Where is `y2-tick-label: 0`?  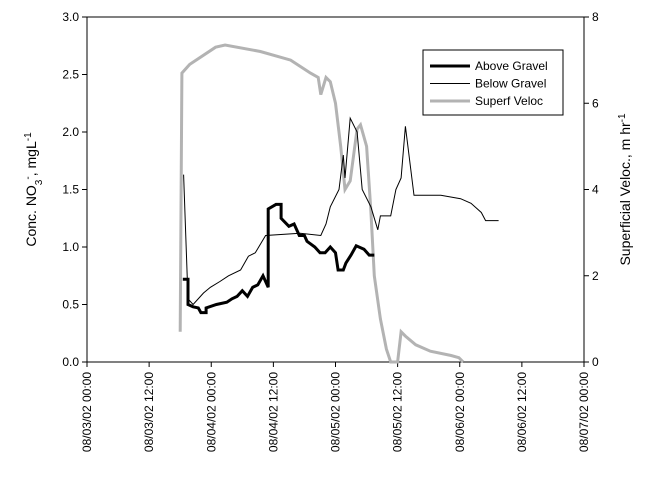 y2-tick-label: 0 is located at coordinates (595, 362).